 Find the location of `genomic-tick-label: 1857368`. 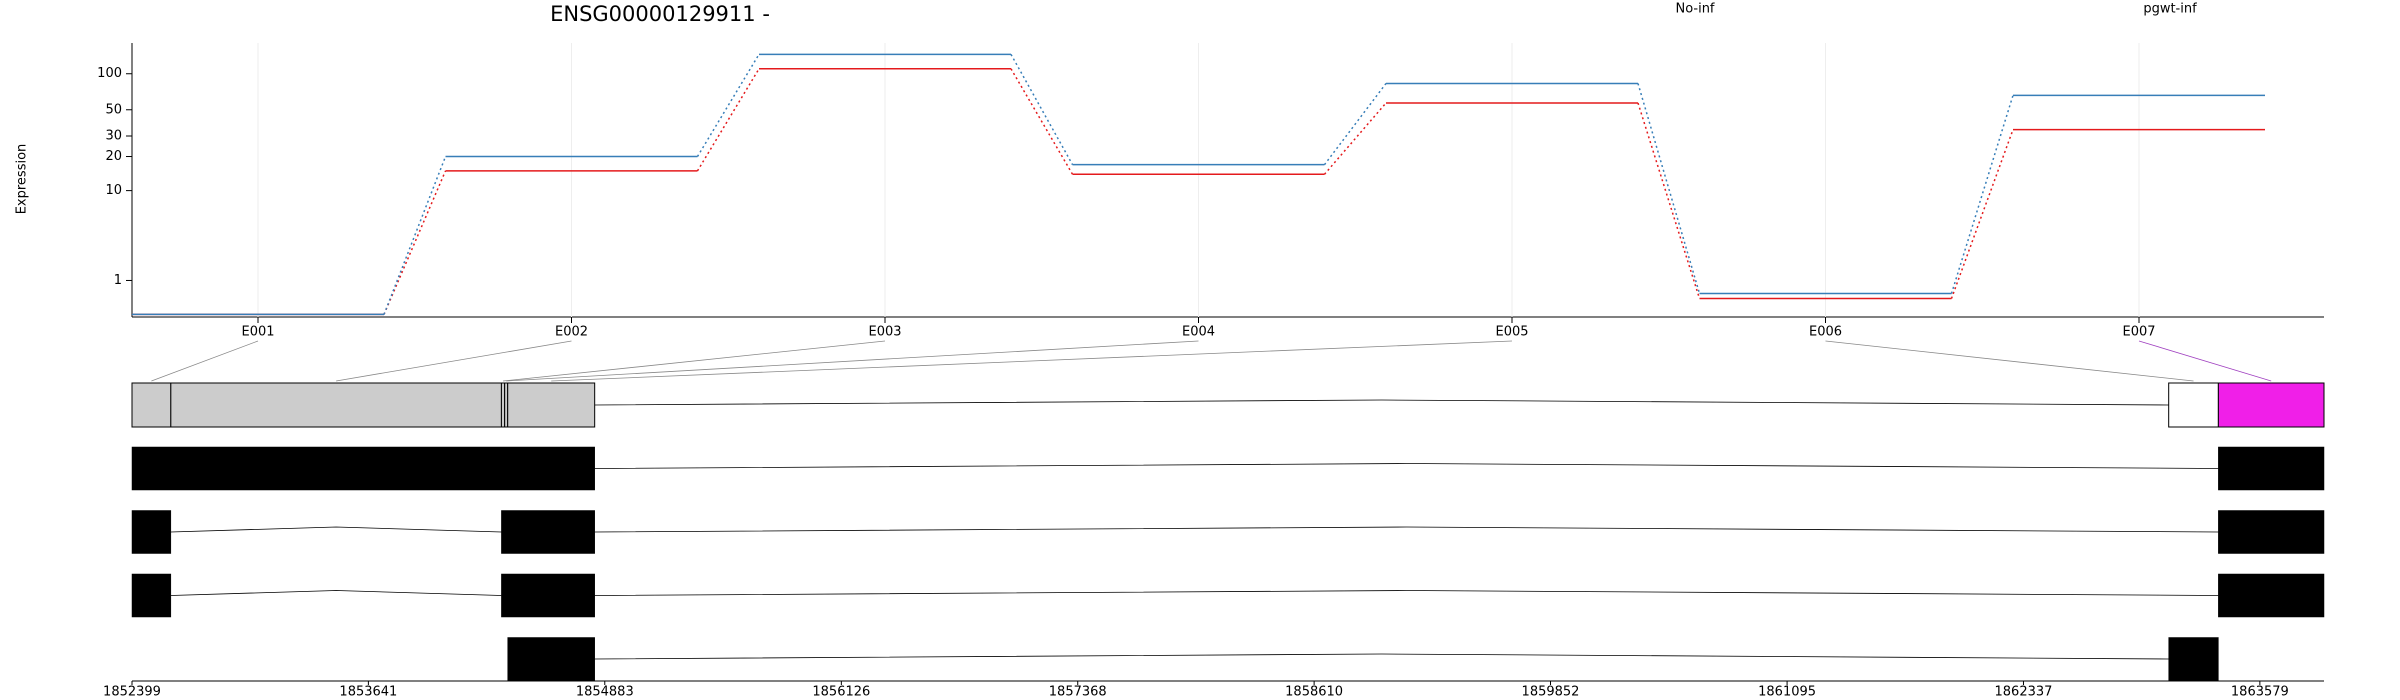

genomic-tick-label: 1857368 is located at coordinates (1078, 692).